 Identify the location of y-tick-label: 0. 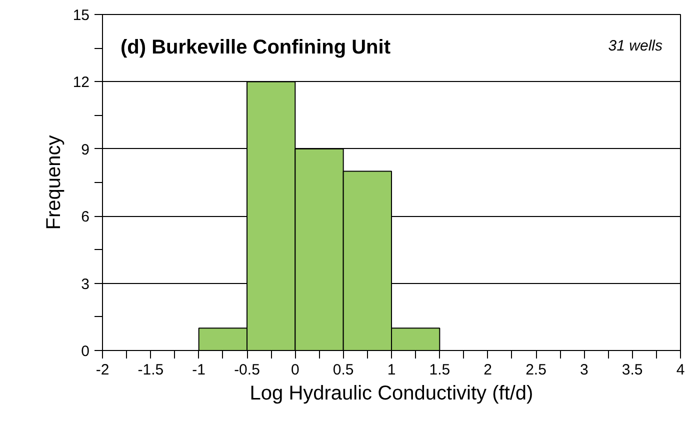
(85, 351).